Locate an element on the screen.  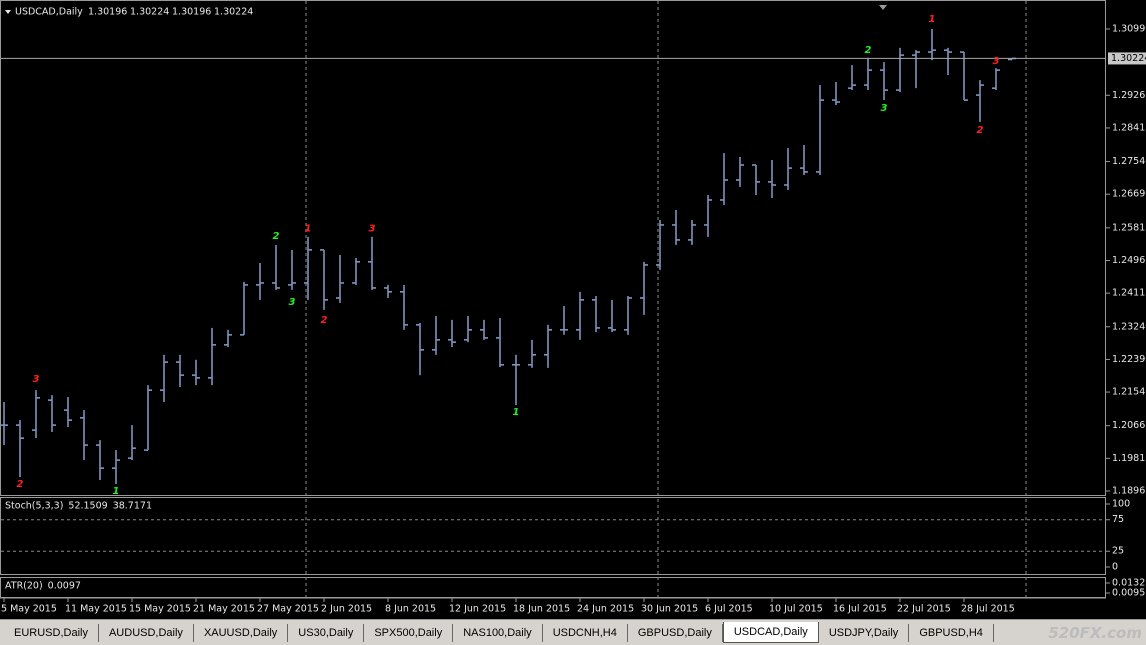
x-tick-label: 6 Jul 2015 is located at coordinates (729, 609).